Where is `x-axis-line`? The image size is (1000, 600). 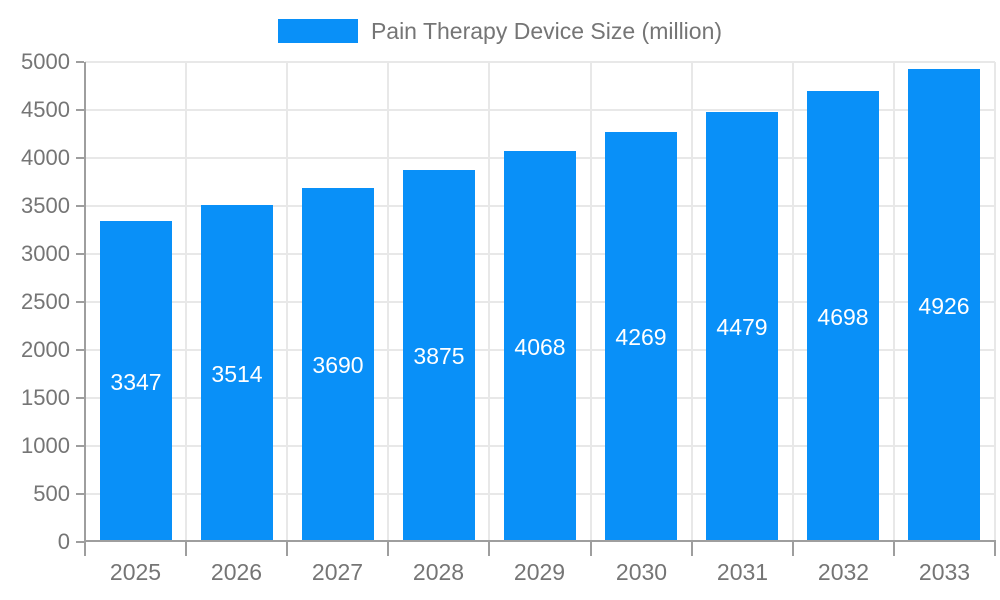
x-axis-line is located at coordinates (540, 541).